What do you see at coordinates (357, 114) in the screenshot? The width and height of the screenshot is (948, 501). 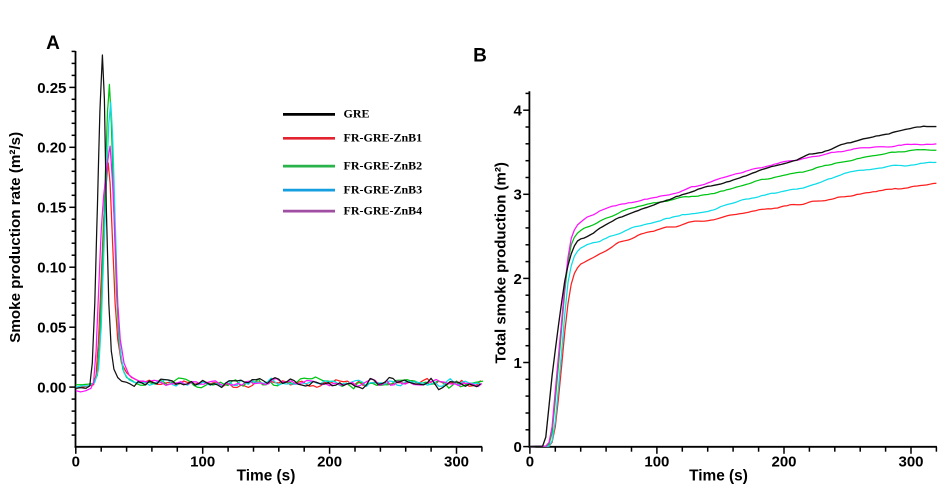 I see `svg-text: GRE` at bounding box center [357, 114].